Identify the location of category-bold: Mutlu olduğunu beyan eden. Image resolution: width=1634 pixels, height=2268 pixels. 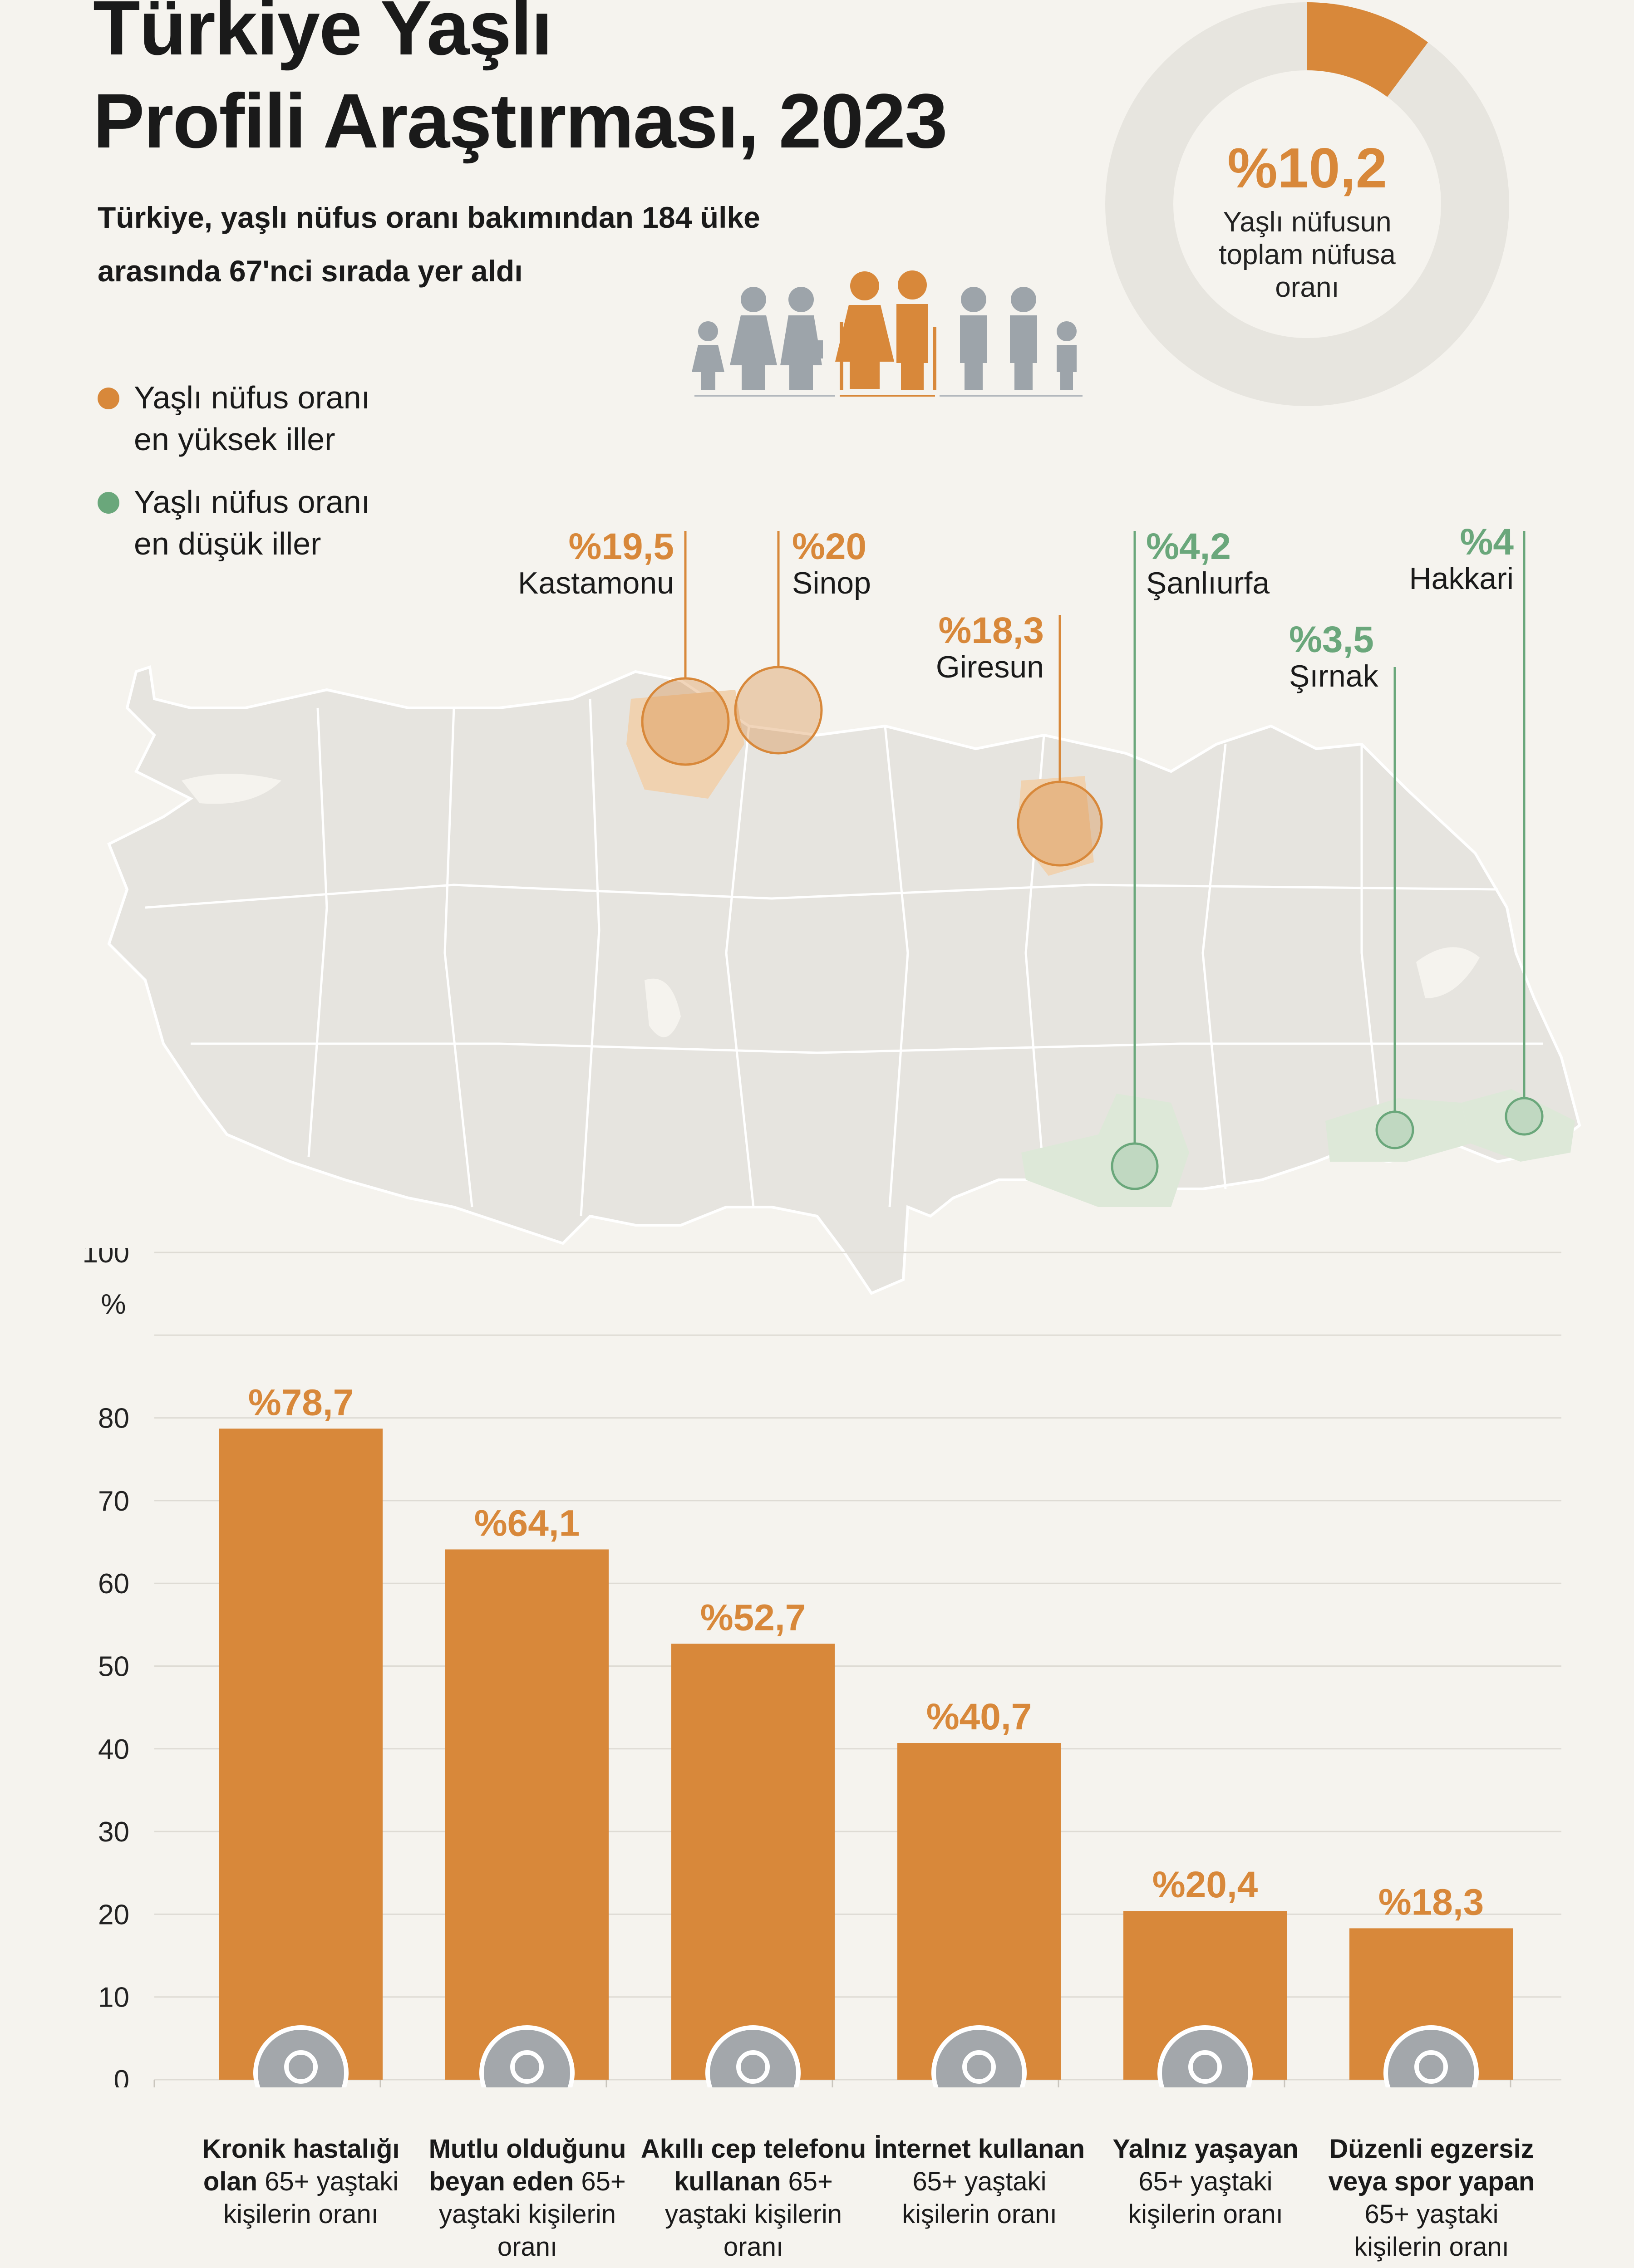
(527, 2165).